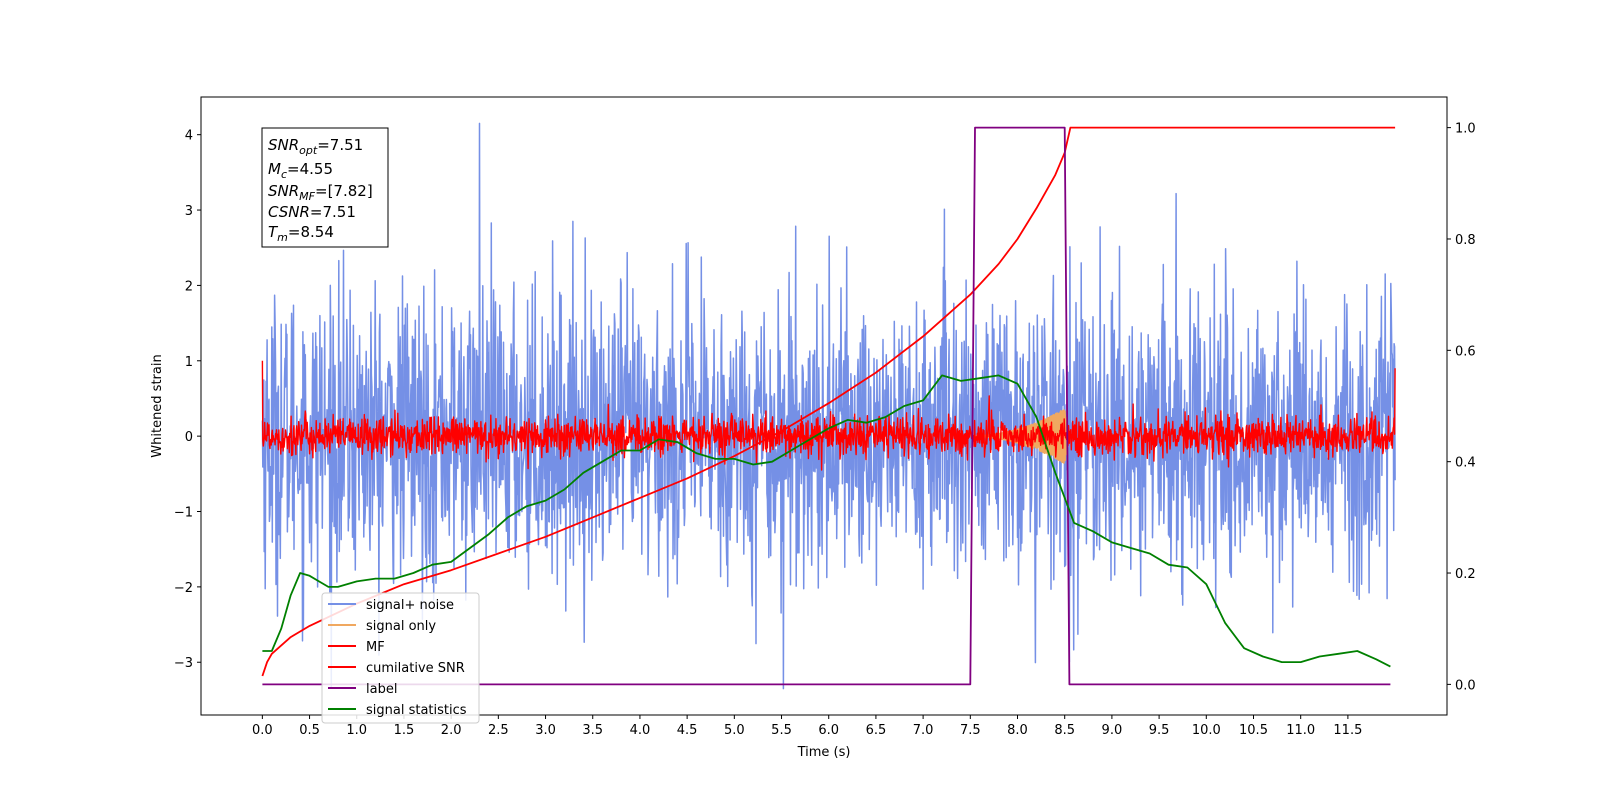 The height and width of the screenshot is (804, 1600). Describe the element at coordinates (734, 730) in the screenshot. I see `x-tick-label-10: 5.0` at that location.